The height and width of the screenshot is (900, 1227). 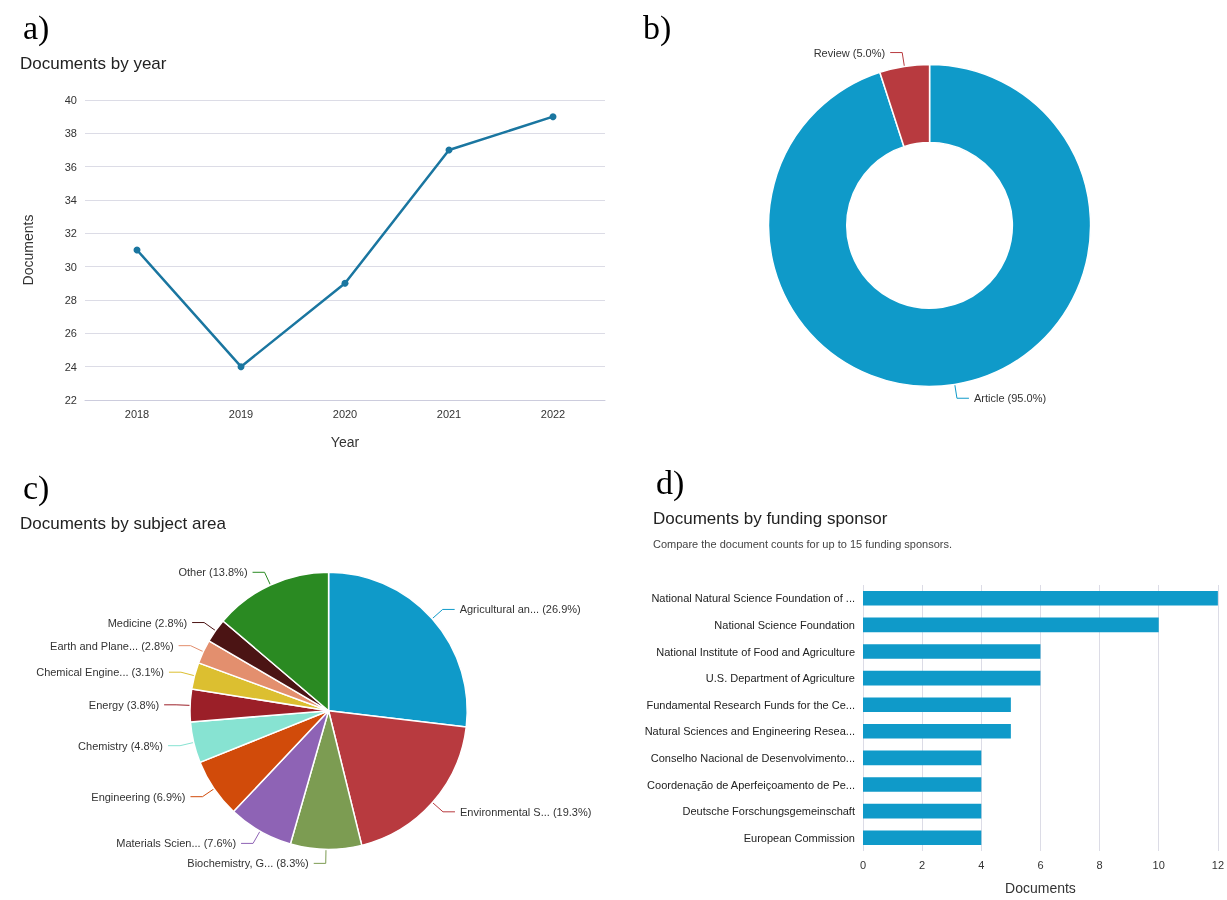 What do you see at coordinates (803, 543) in the screenshot?
I see `chart-subtitle: Compare the document counts for up to 15 funding sponsors.` at bounding box center [803, 543].